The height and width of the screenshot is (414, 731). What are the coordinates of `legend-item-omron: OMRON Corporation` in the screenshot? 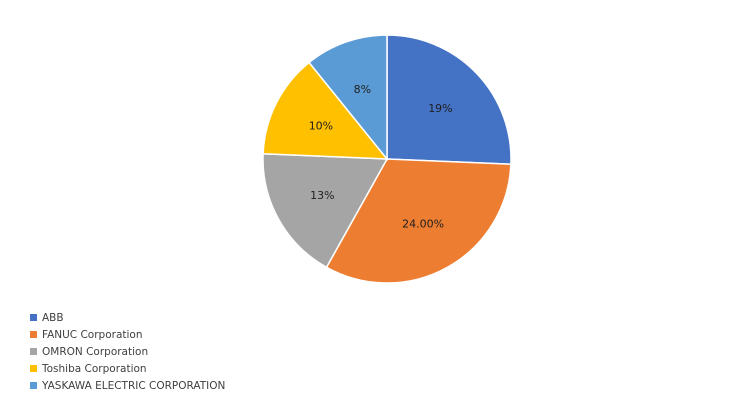 It's located at (127, 351).